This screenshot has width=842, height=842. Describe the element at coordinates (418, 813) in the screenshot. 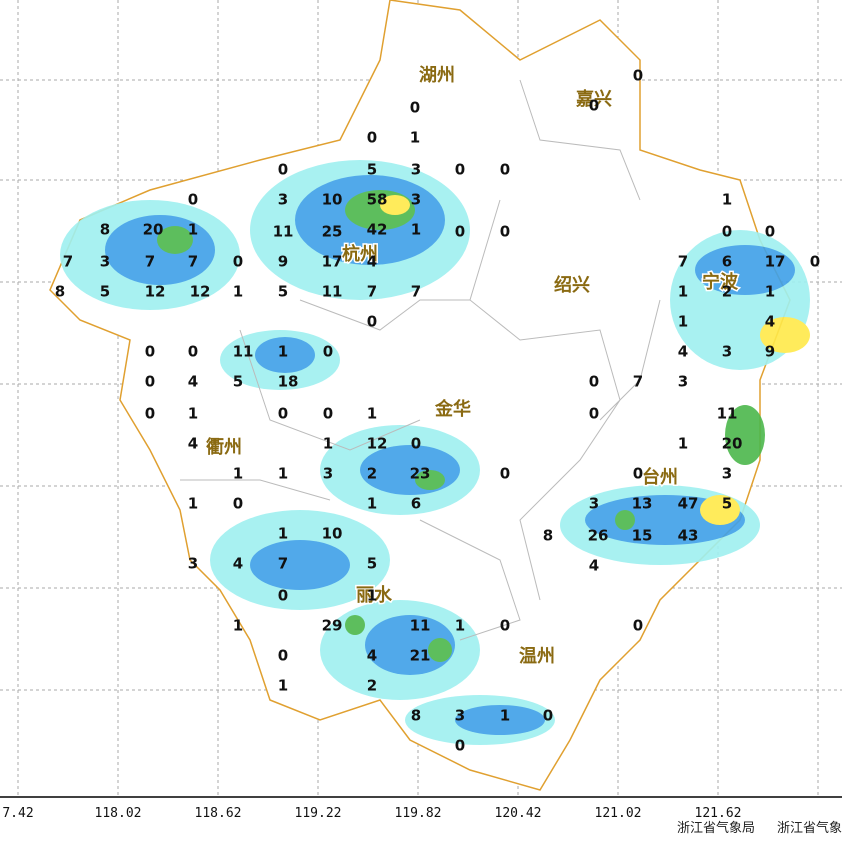

I see `x-axis-label: 119.82` at that location.